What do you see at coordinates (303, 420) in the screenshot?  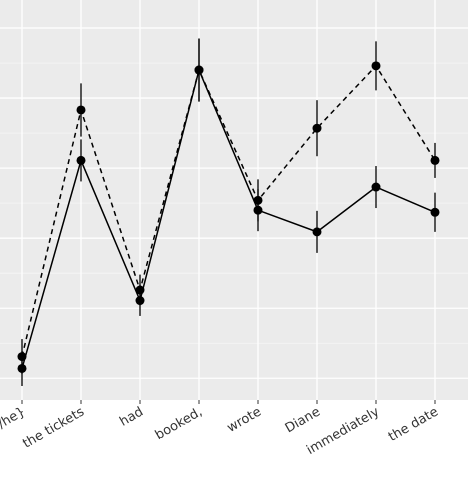 I see `x-tick-label: Diane` at bounding box center [303, 420].